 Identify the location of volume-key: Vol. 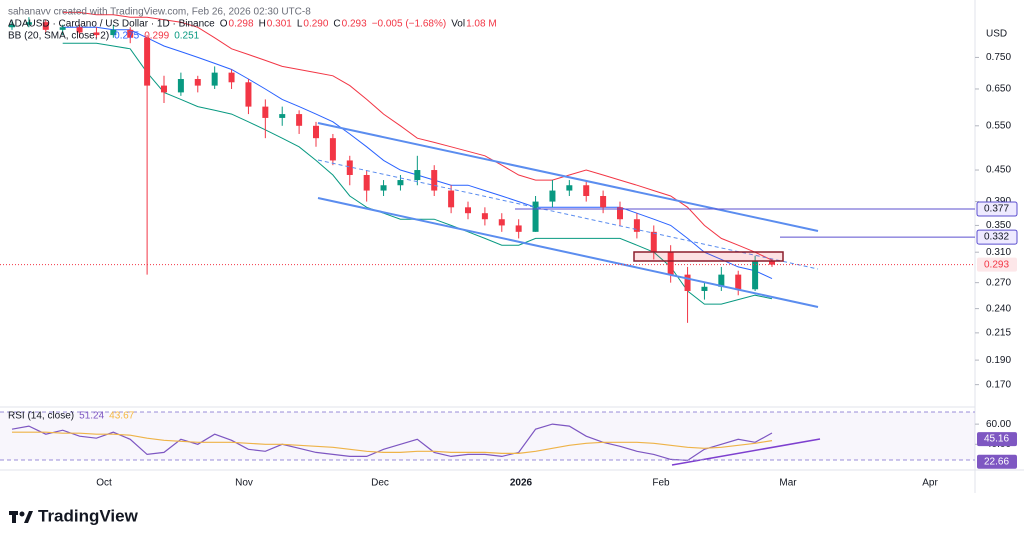
(458, 24).